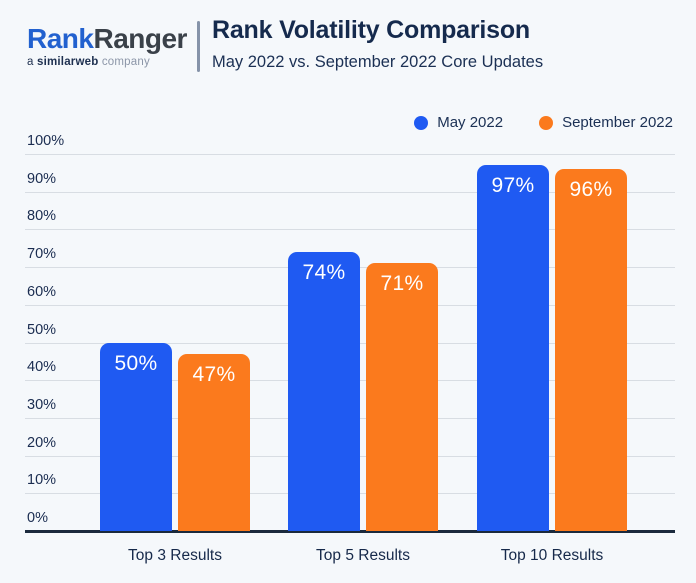 The height and width of the screenshot is (583, 696). Describe the element at coordinates (470, 122) in the screenshot. I see `legend-label: May 2022` at that location.